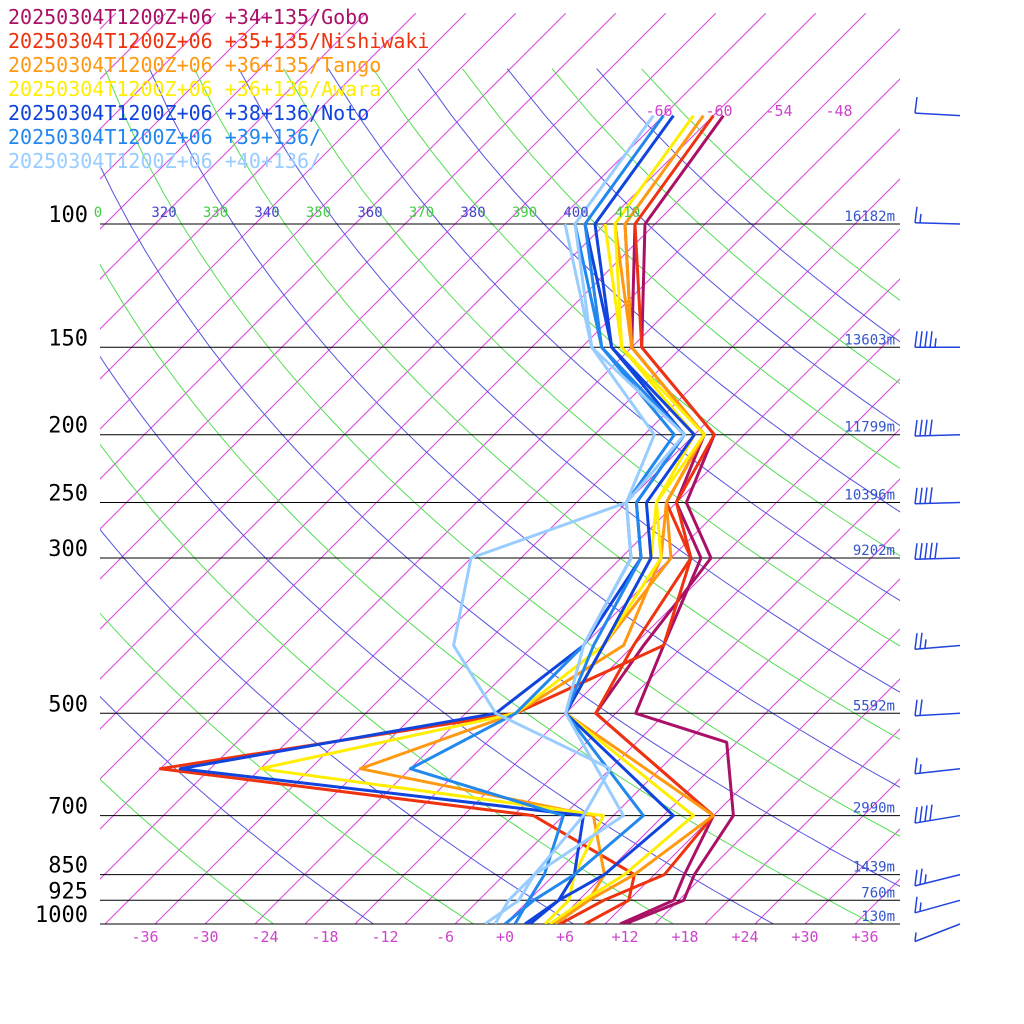  Describe the element at coordinates (384, 937) in the screenshot. I see `x-tick-label: -12` at that location.